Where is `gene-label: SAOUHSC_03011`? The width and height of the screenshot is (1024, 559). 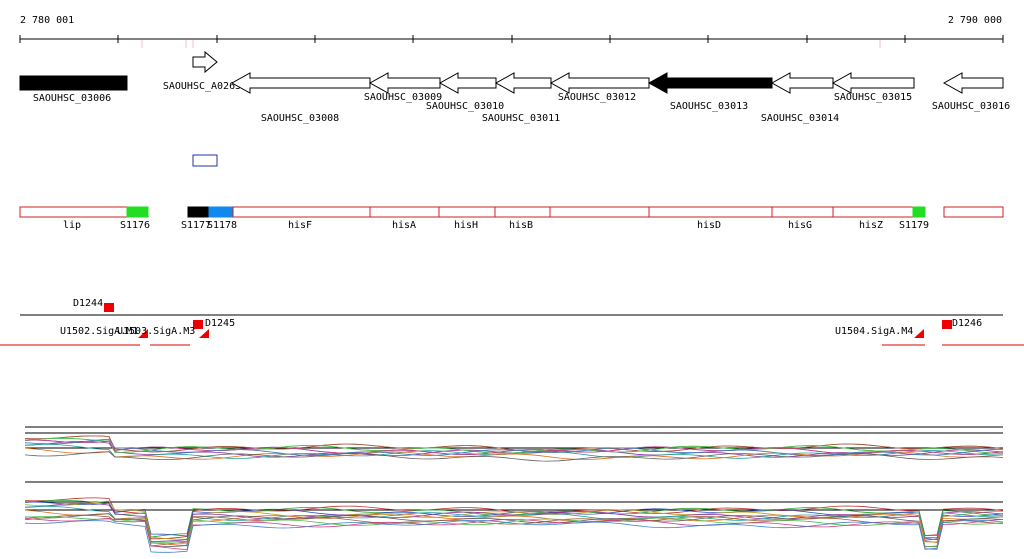 gene-label: SAOUHSC_03011 is located at coordinates (521, 118).